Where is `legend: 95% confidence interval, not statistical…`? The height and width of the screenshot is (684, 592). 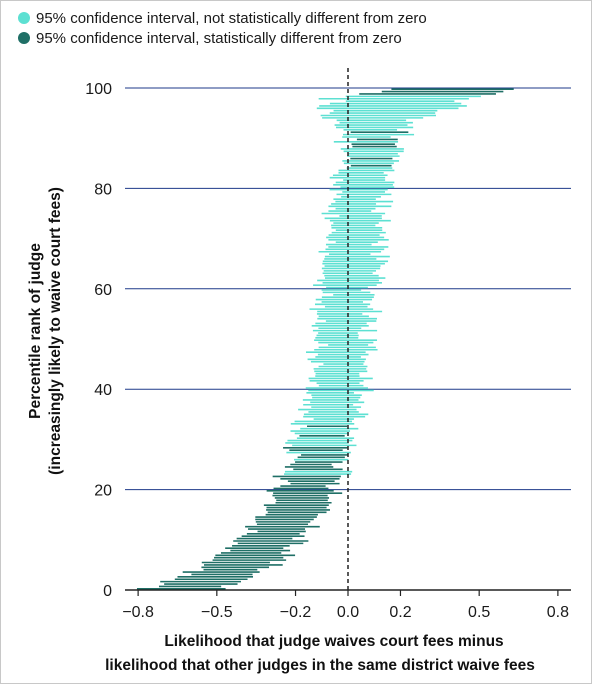 legend: 95% confidence interval, not statistical… is located at coordinates (222, 28).